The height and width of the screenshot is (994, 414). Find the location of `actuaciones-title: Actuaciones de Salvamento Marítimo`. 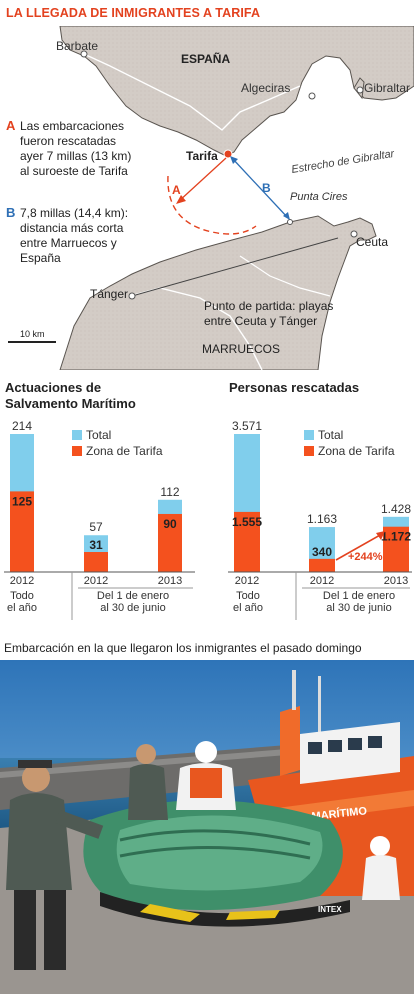

actuaciones-title: Actuaciones de Salvamento Marítimo is located at coordinates (70, 395).